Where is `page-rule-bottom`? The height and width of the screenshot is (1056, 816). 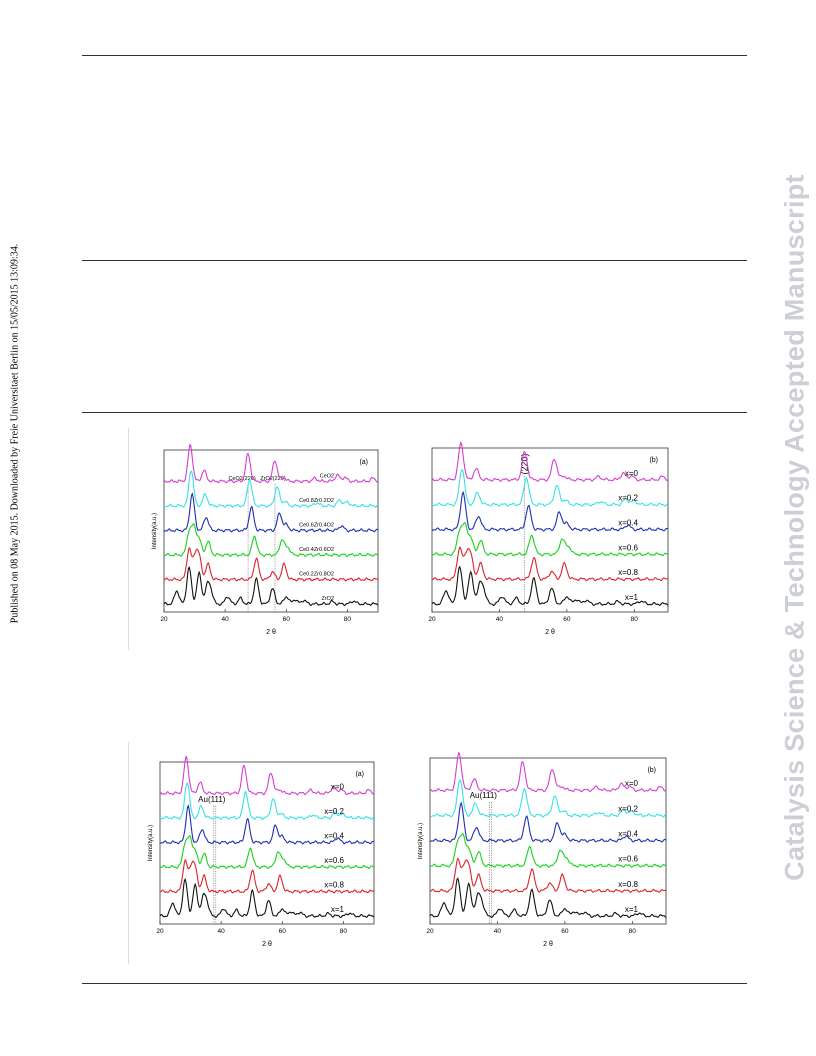 page-rule-bottom is located at coordinates (414, 983).